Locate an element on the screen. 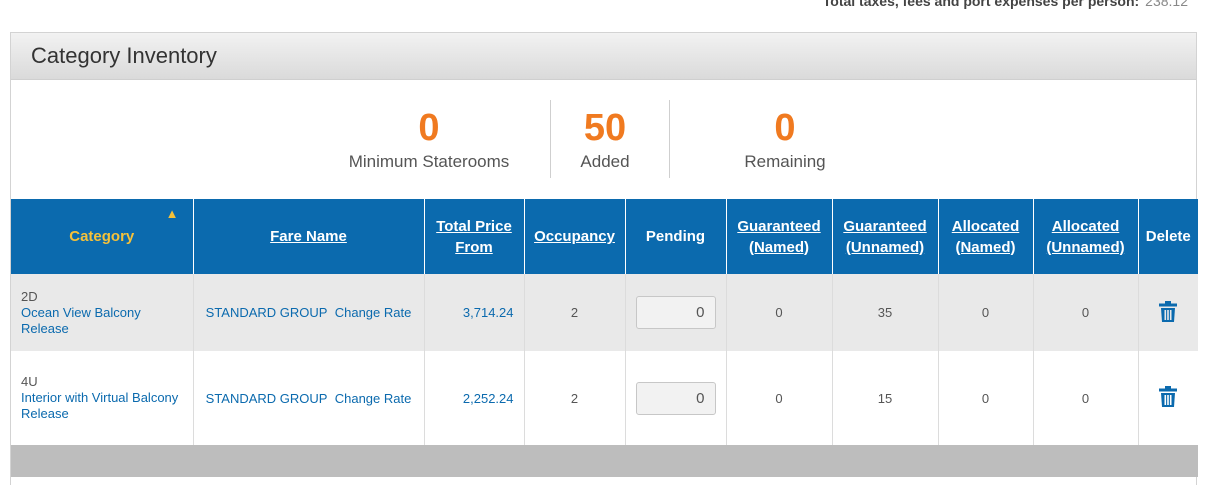 This screenshot has width=1213, height=485. header-pending-label: Pending is located at coordinates (675, 236).